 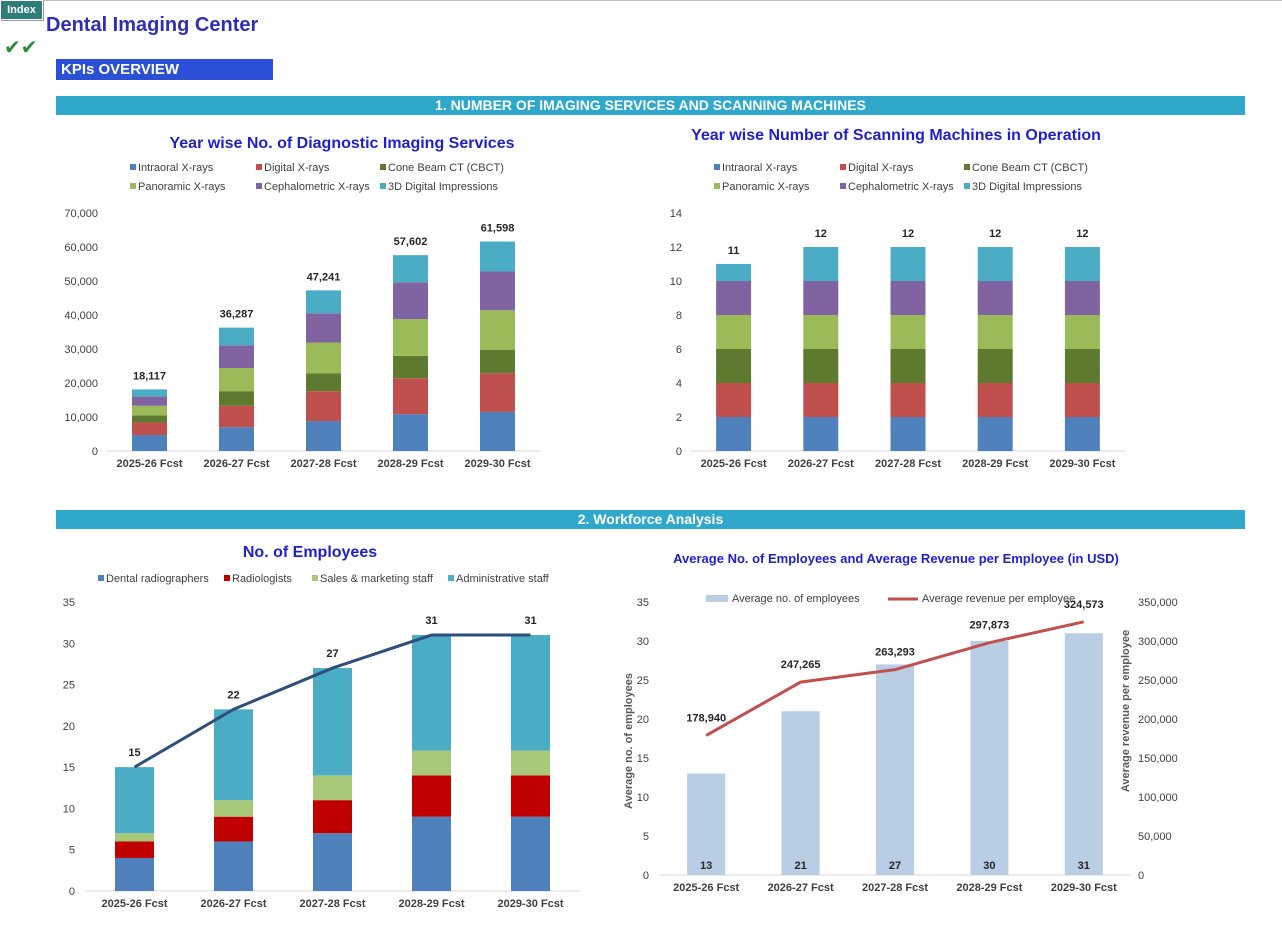 I want to click on index-button: Index, so click(x=21, y=10).